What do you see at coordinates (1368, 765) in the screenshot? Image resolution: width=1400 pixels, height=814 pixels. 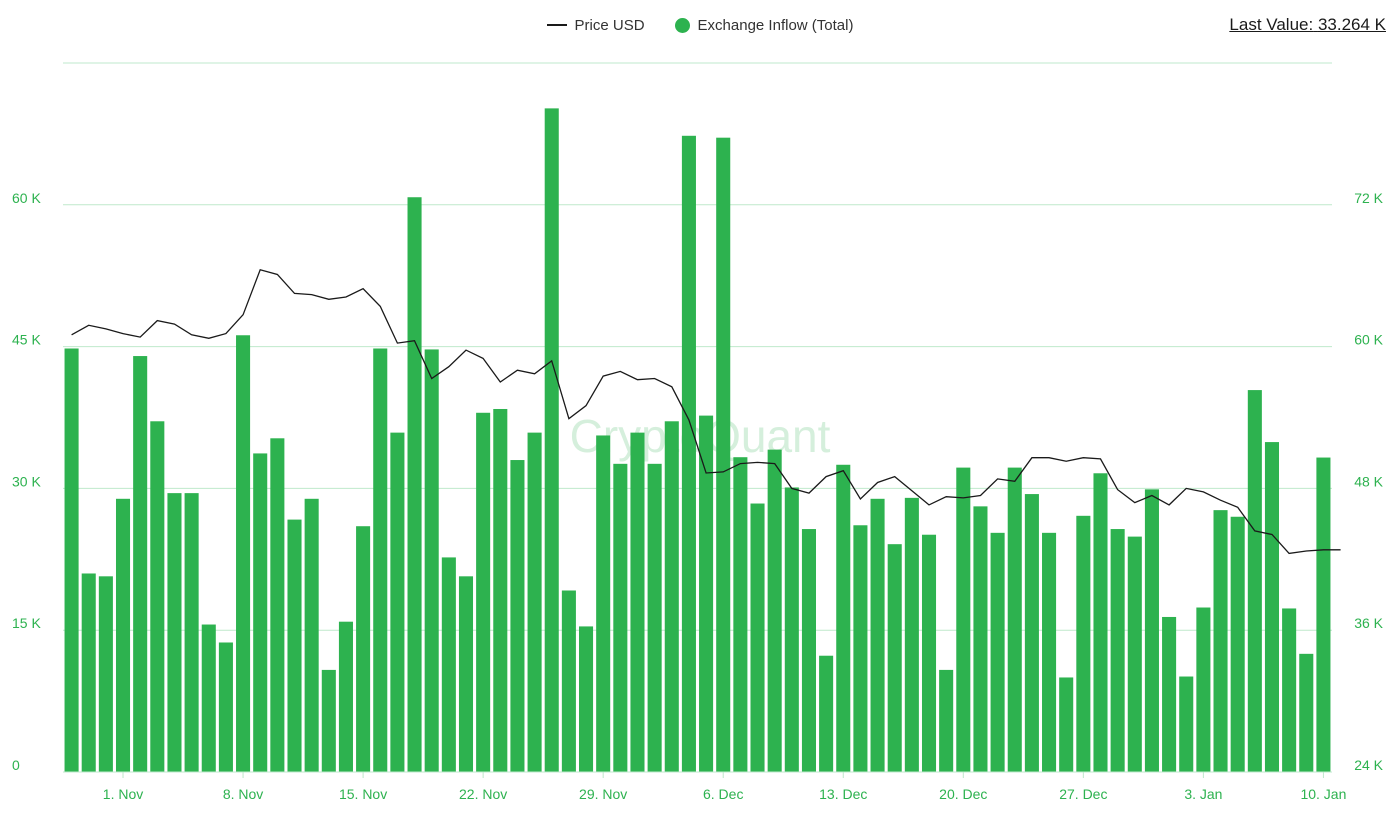 I see `y-right-tick-label: 24 K` at bounding box center [1368, 765].